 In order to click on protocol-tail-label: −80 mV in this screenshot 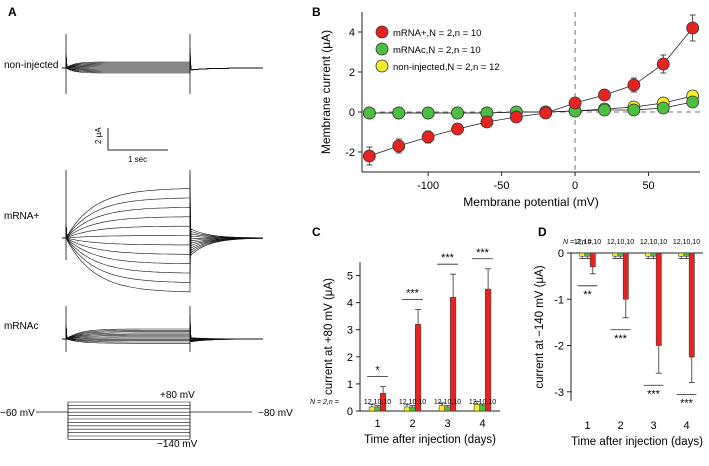, I will do `click(275, 413)`.